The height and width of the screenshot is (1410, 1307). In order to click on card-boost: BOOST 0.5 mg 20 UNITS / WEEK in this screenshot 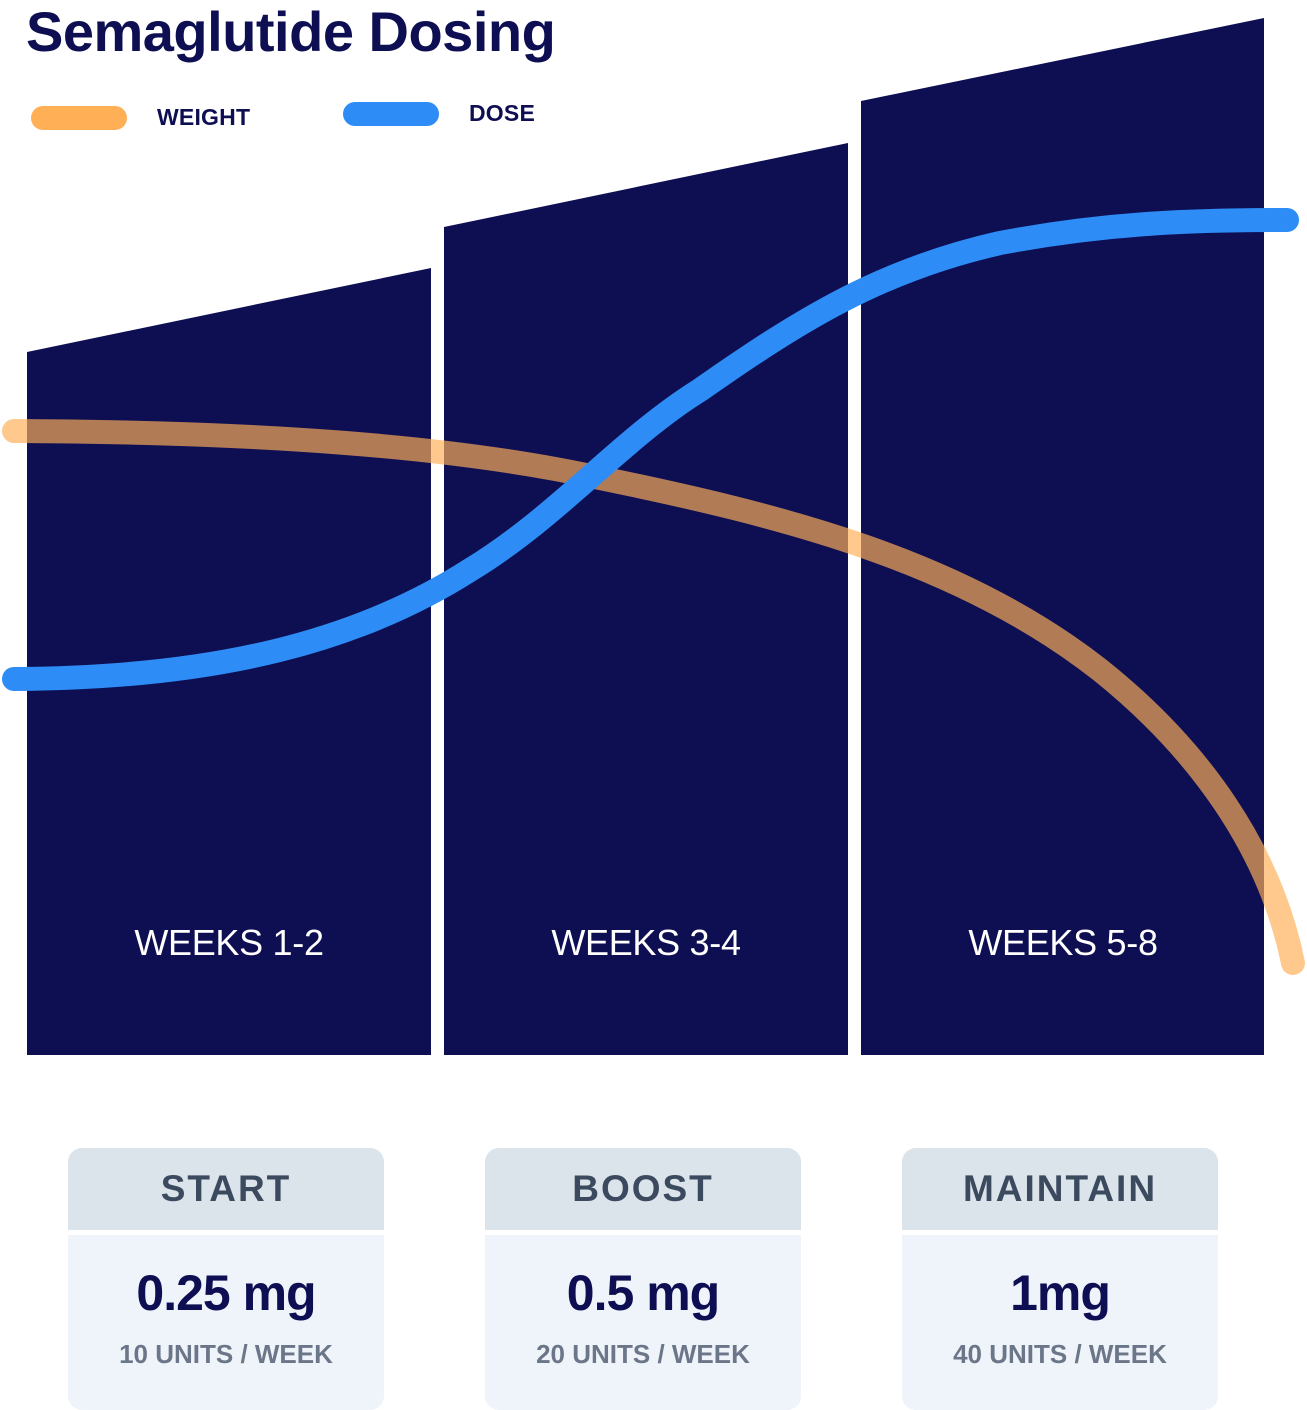, I will do `click(643, 1279)`.